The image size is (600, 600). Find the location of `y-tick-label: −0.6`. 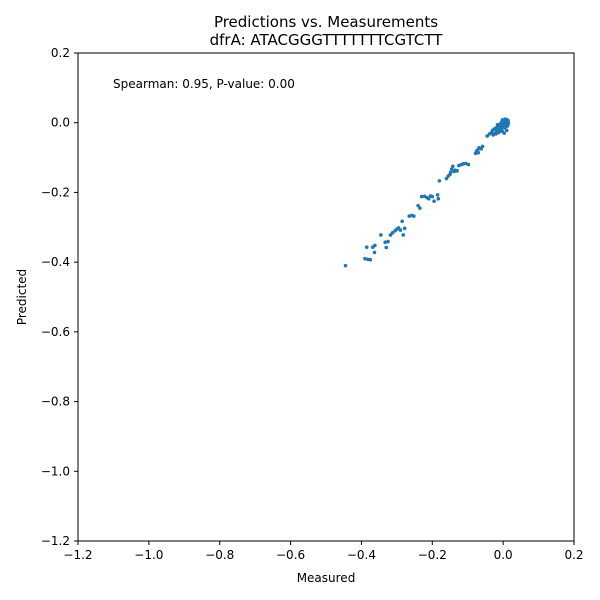

y-tick-label: −0.6 is located at coordinates (55, 332).